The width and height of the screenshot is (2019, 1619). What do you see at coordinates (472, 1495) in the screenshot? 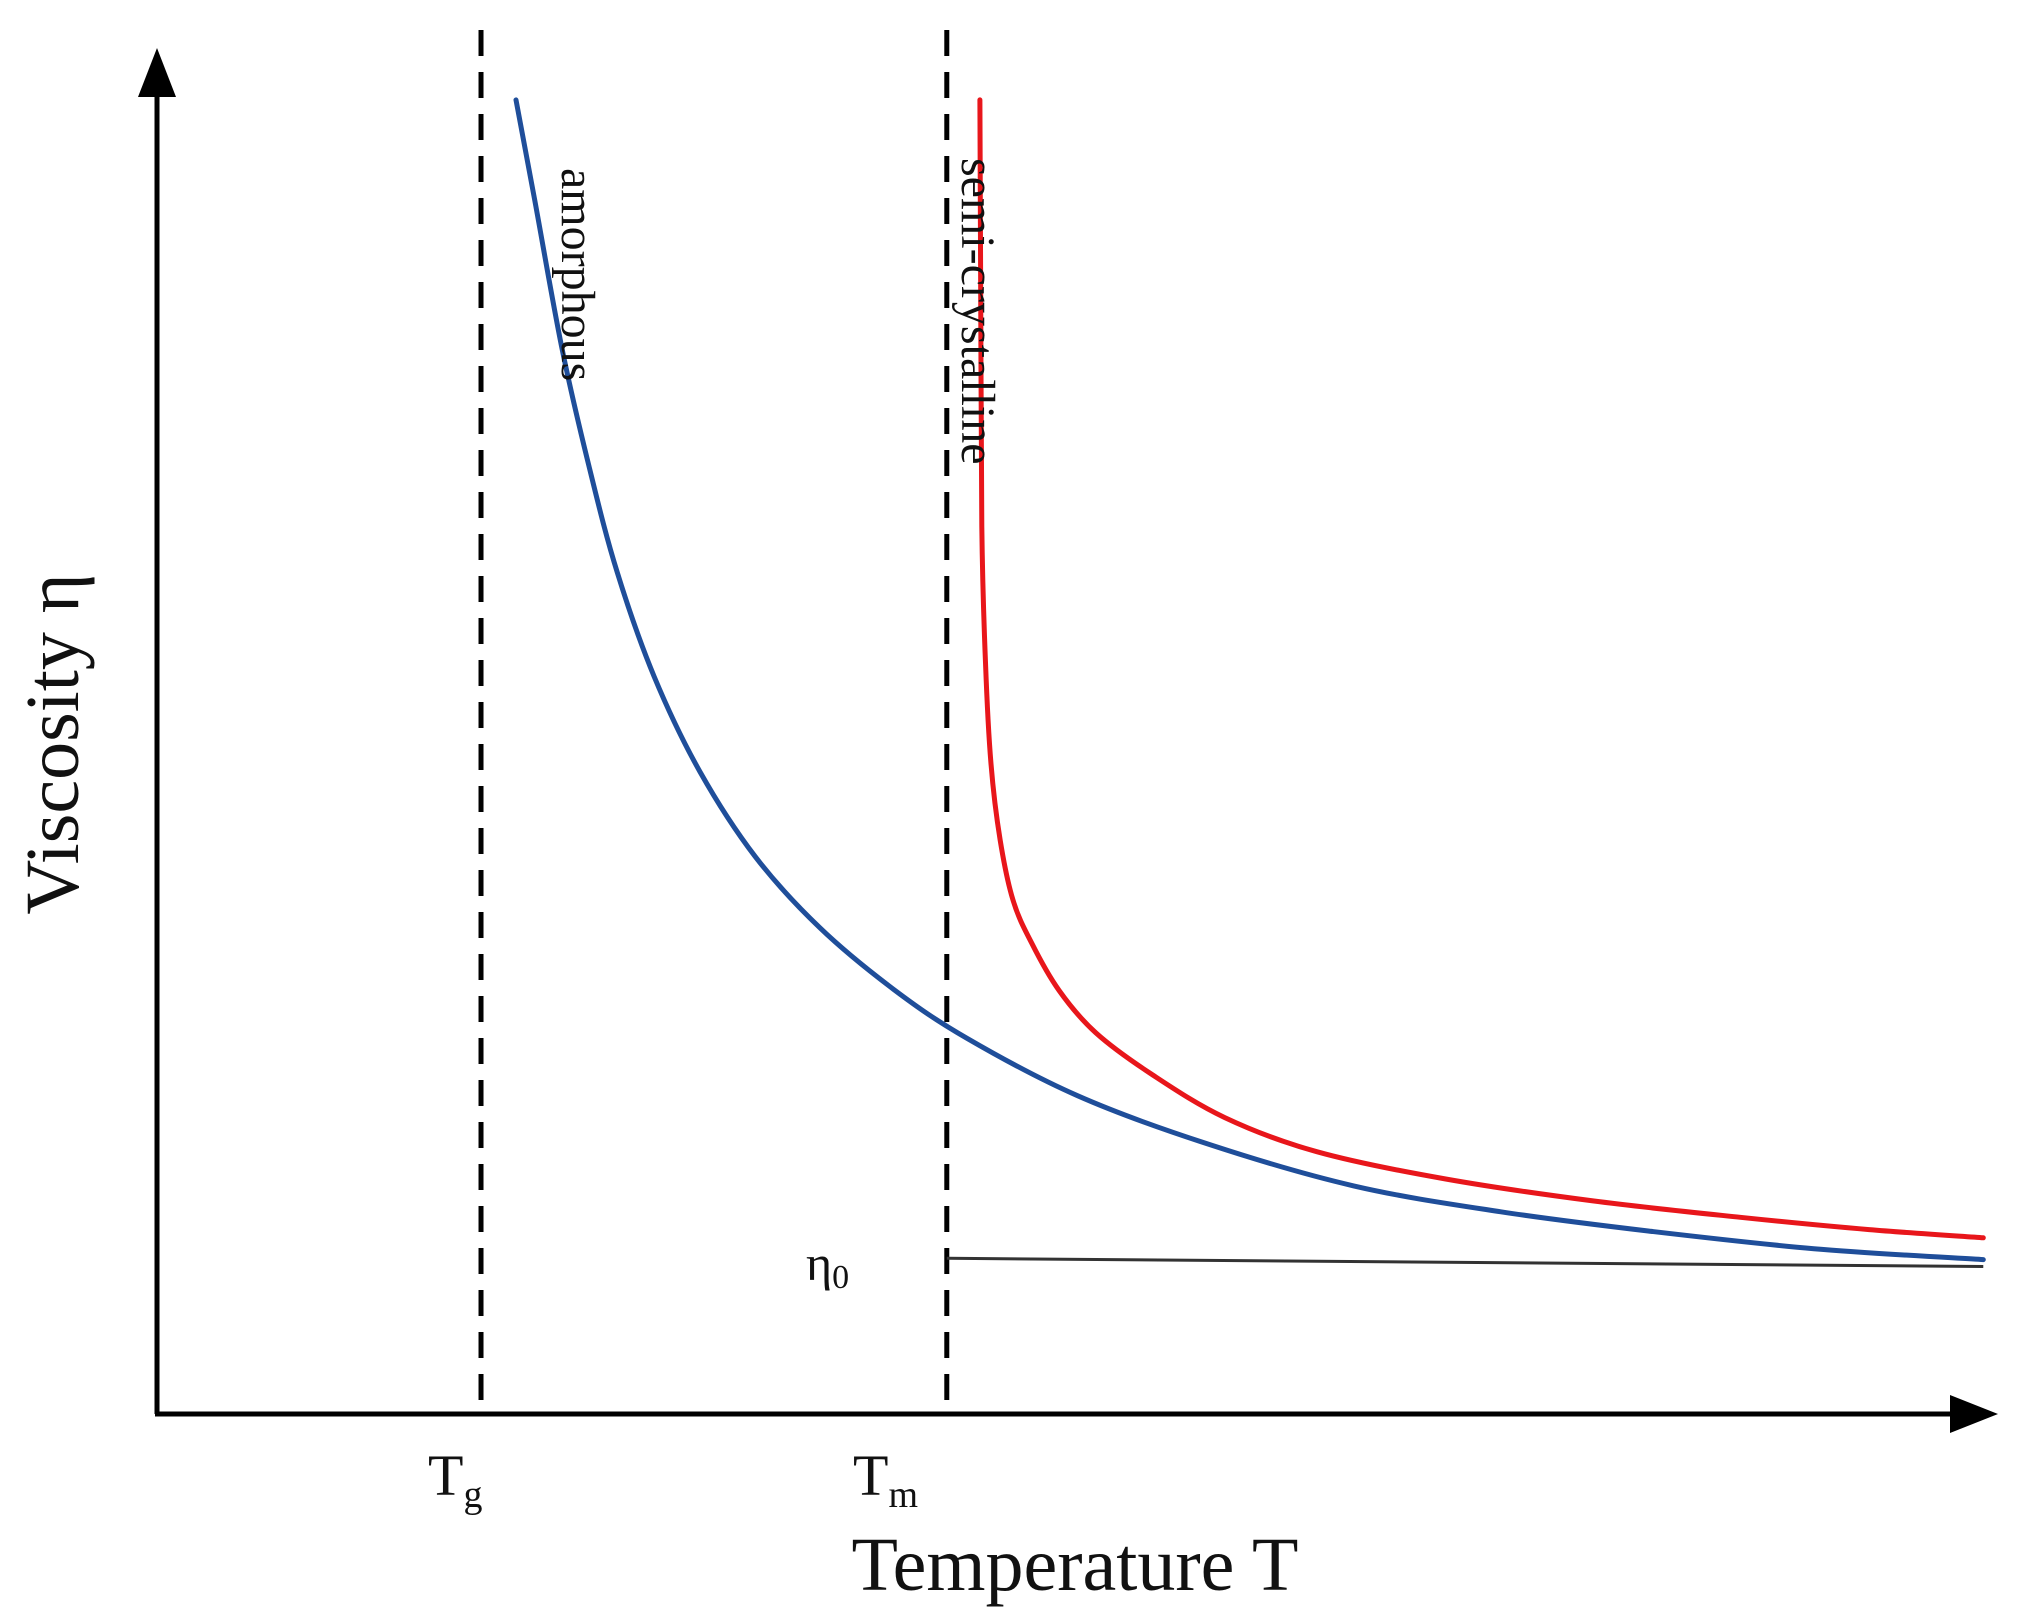
I see `tg-tick-sub: g` at bounding box center [472, 1495].